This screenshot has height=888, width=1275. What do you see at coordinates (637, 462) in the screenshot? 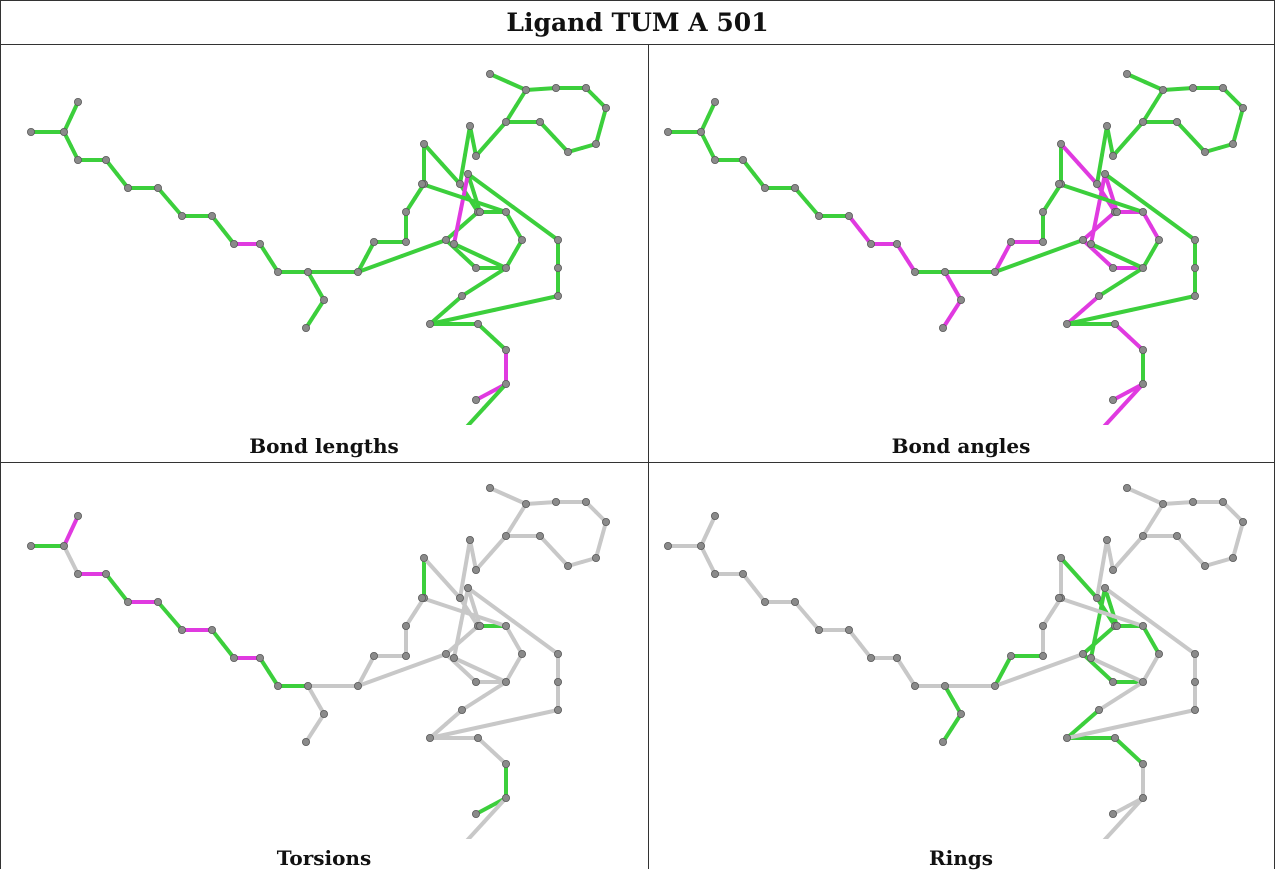
I see `row-divider` at bounding box center [637, 462].